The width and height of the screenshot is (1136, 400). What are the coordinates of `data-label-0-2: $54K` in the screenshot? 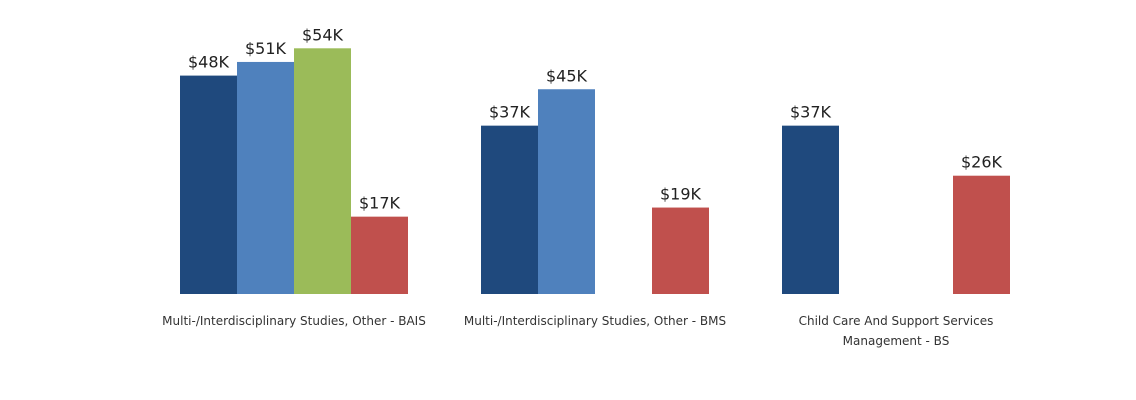 It's located at (323, 34).